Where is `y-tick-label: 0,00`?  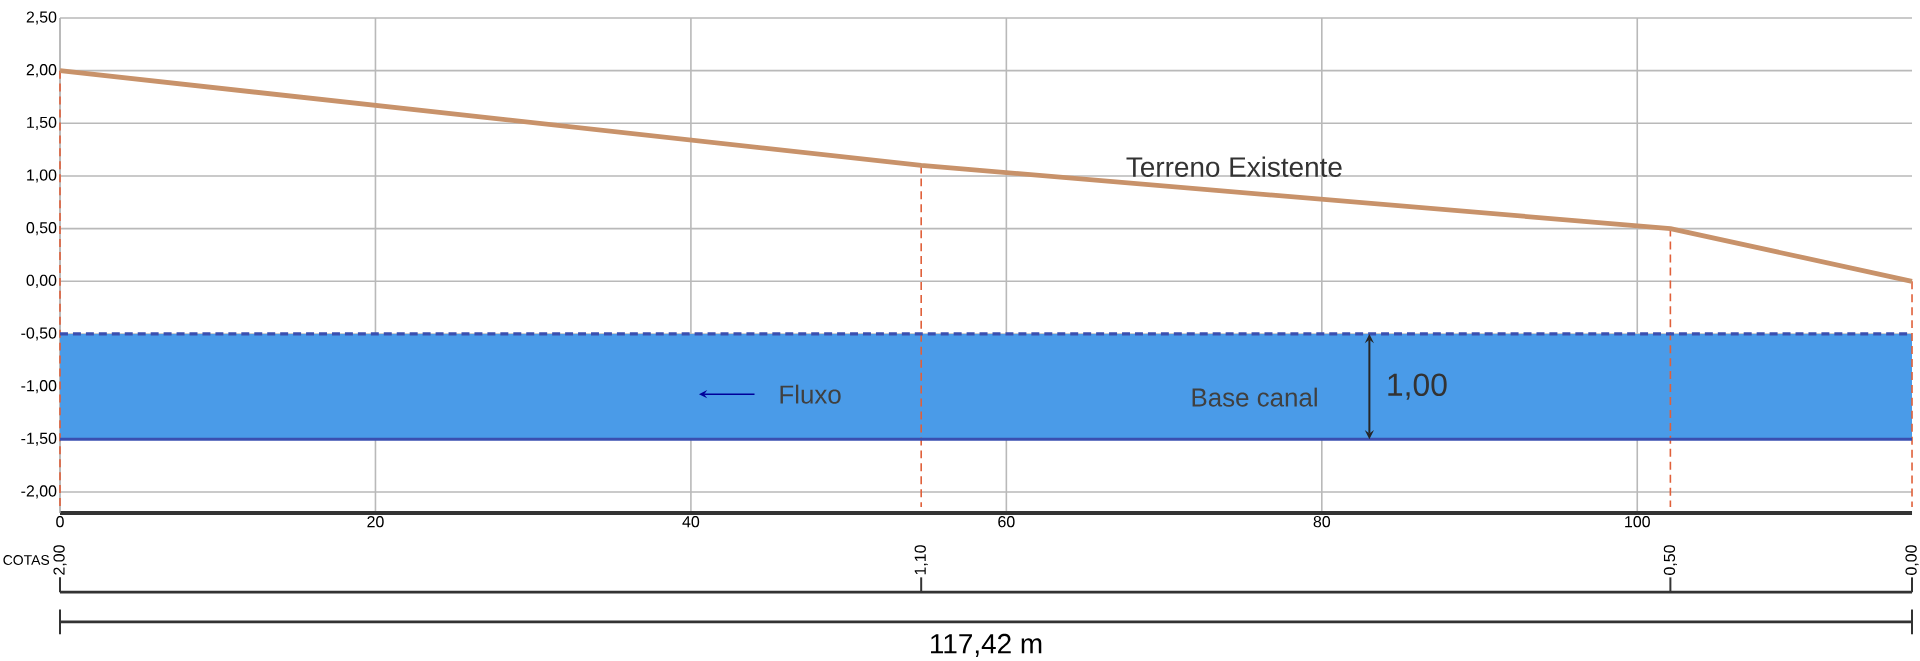
y-tick-label: 0,00 is located at coordinates (41, 281).